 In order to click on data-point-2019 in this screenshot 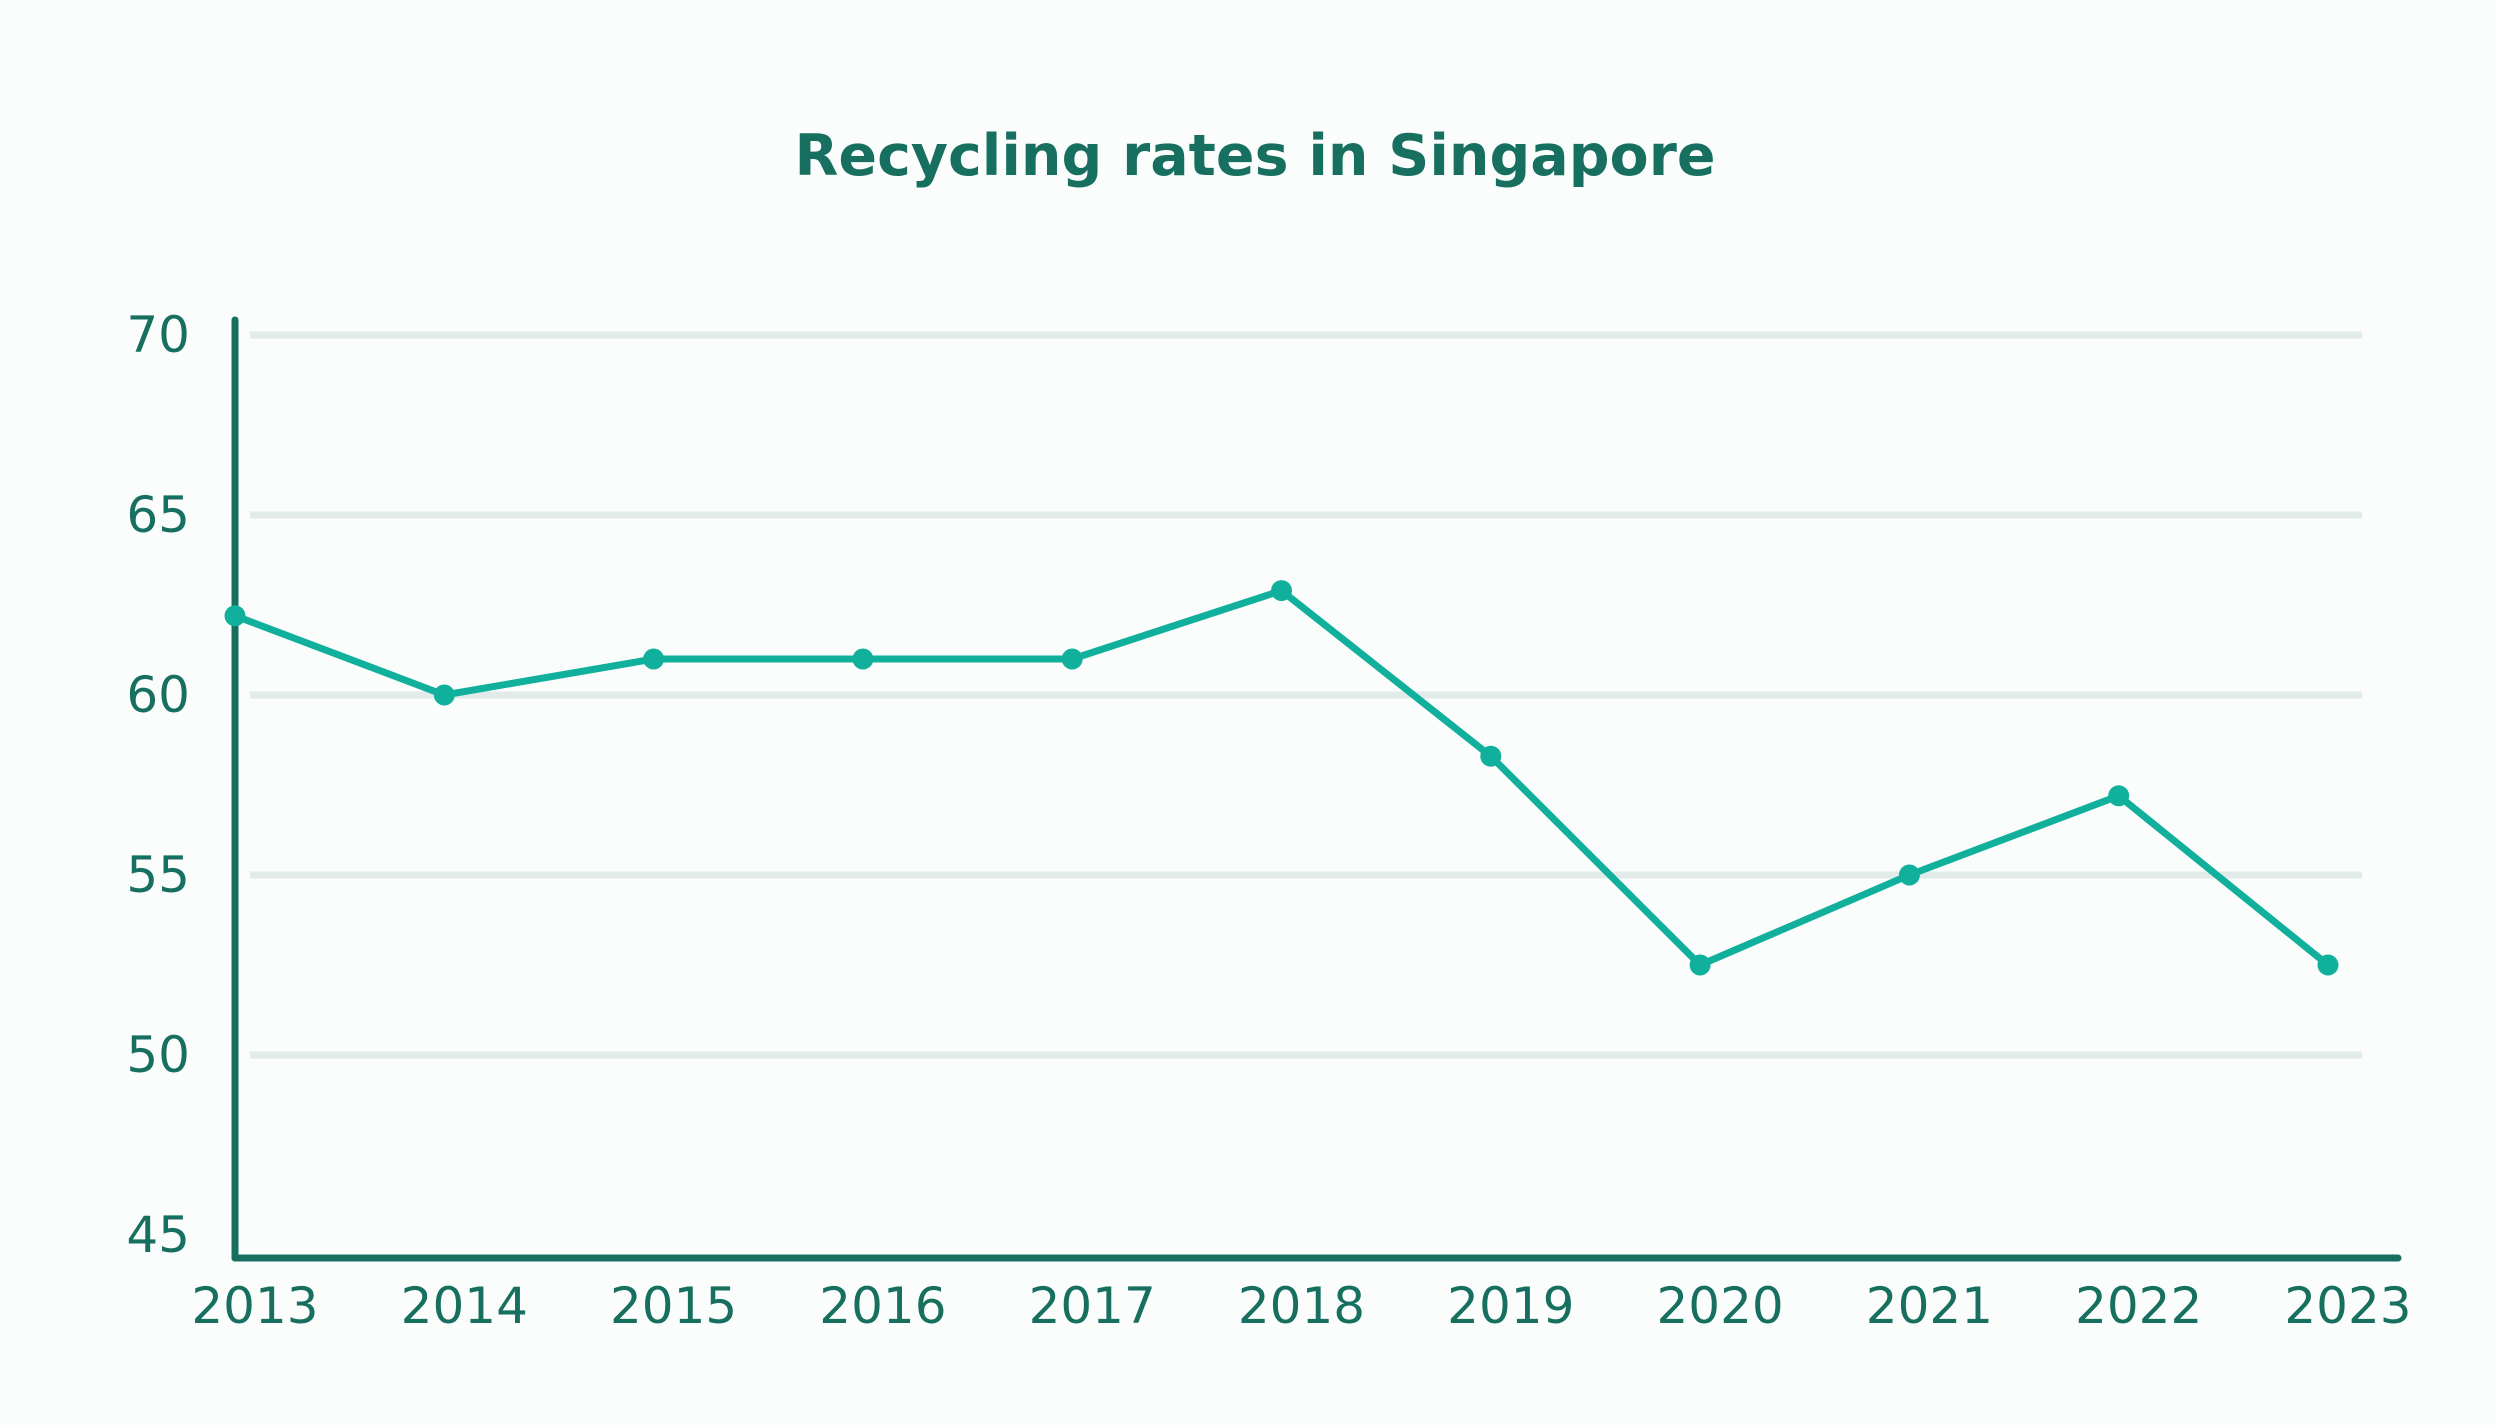, I will do `click(1491, 756)`.